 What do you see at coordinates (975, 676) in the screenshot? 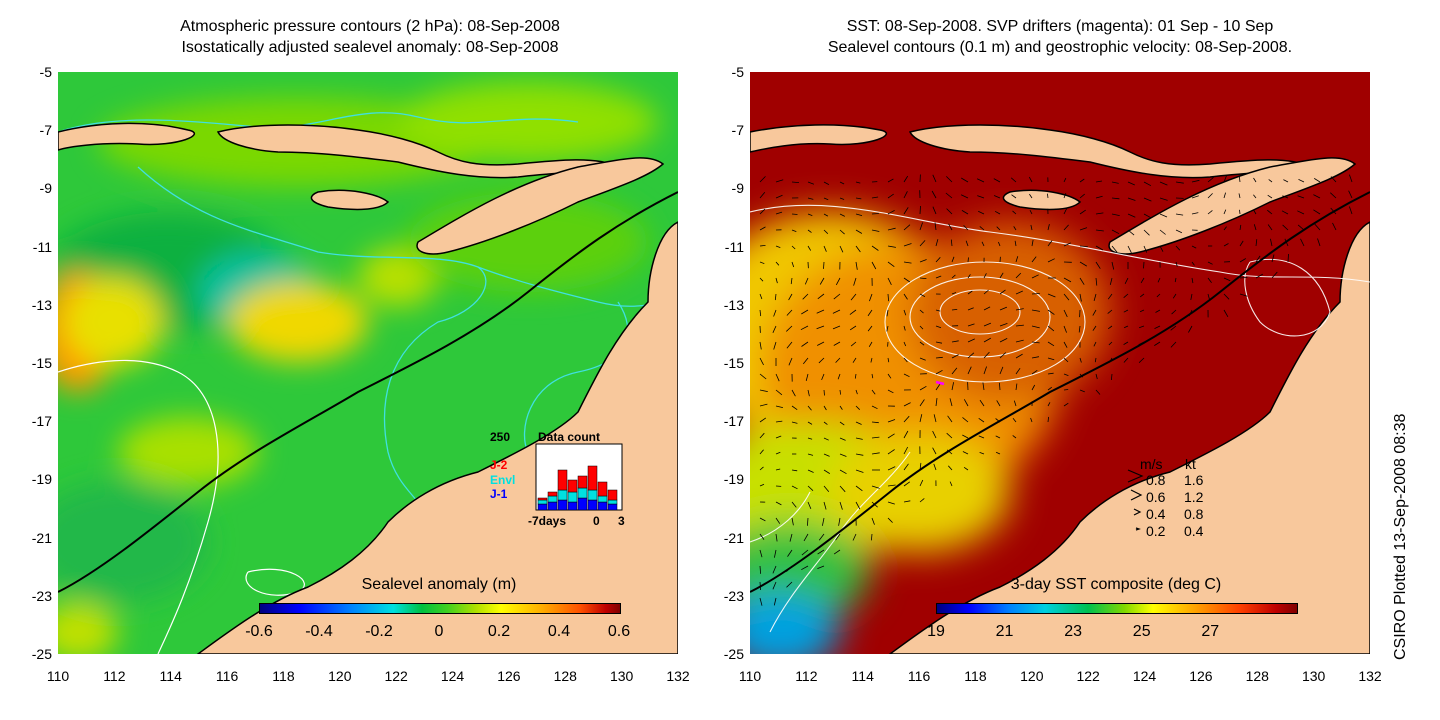
I see `right-x-tick: 118` at bounding box center [975, 676].